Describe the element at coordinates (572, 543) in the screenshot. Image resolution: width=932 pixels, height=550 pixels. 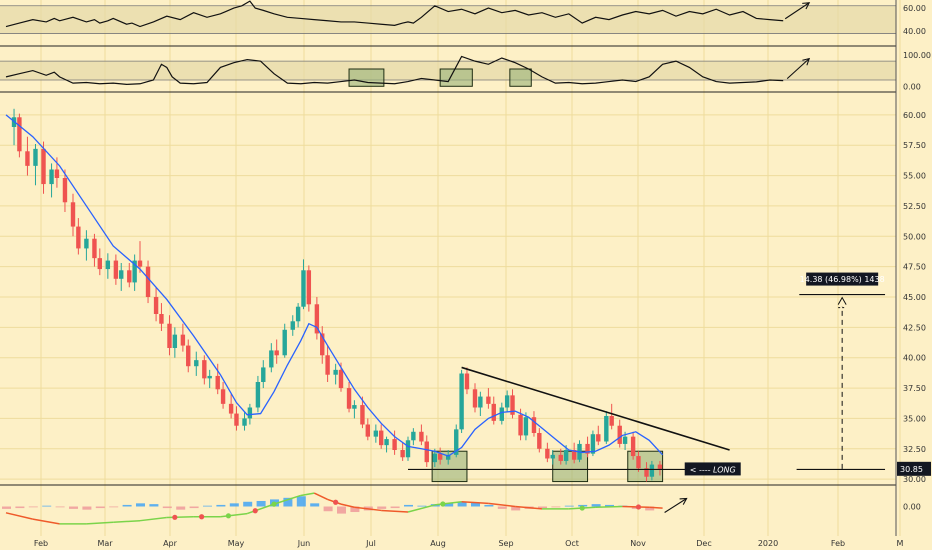
I see `x-tick-label: Oct` at that location.